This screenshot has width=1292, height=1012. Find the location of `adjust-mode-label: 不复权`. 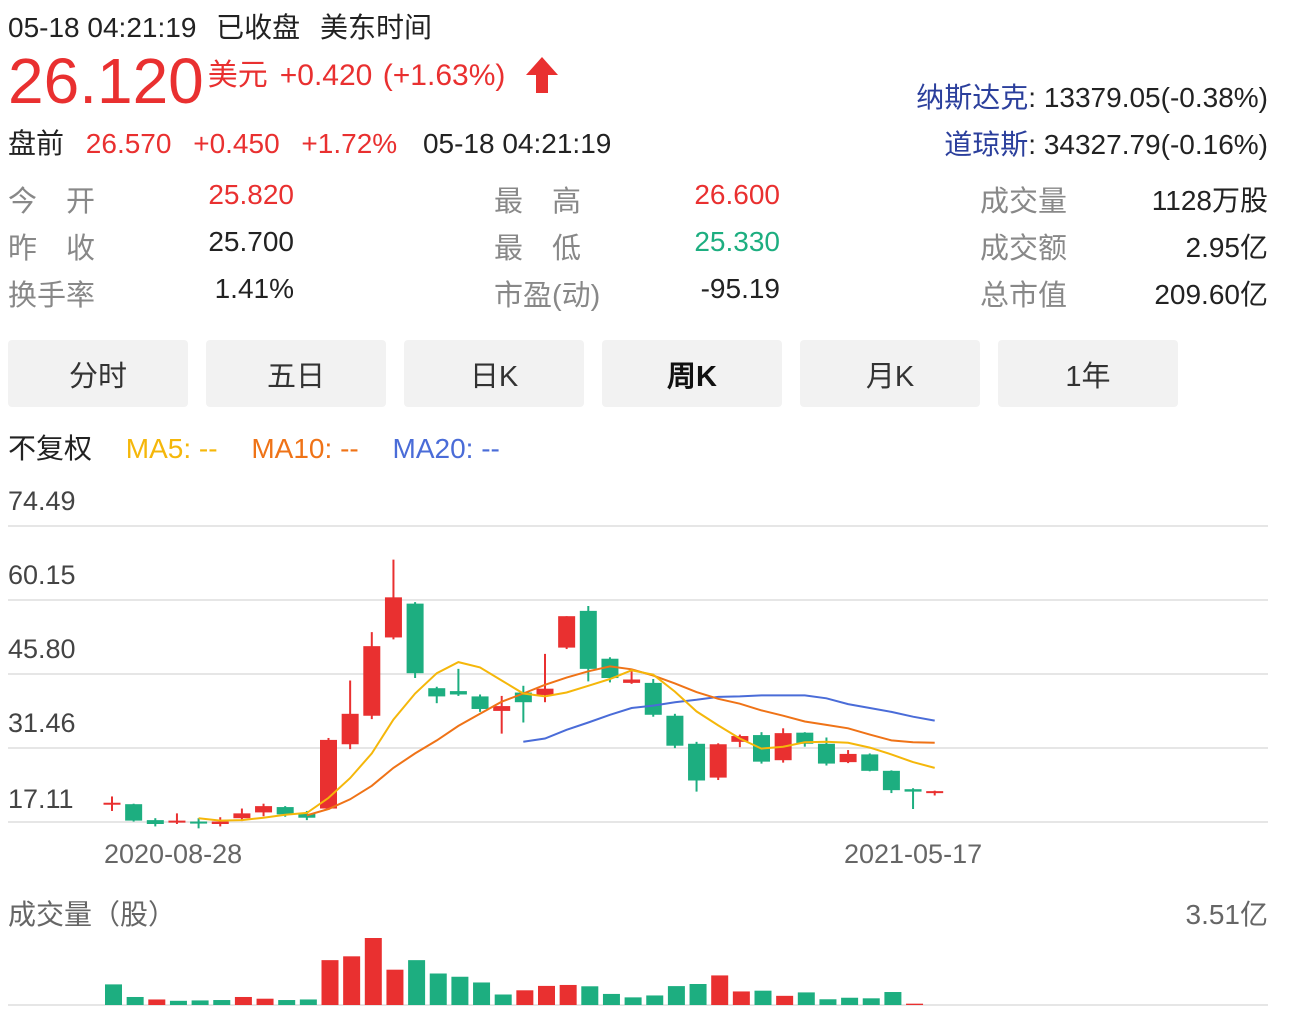

adjust-mode-label: 不复权 is located at coordinates (50, 448).